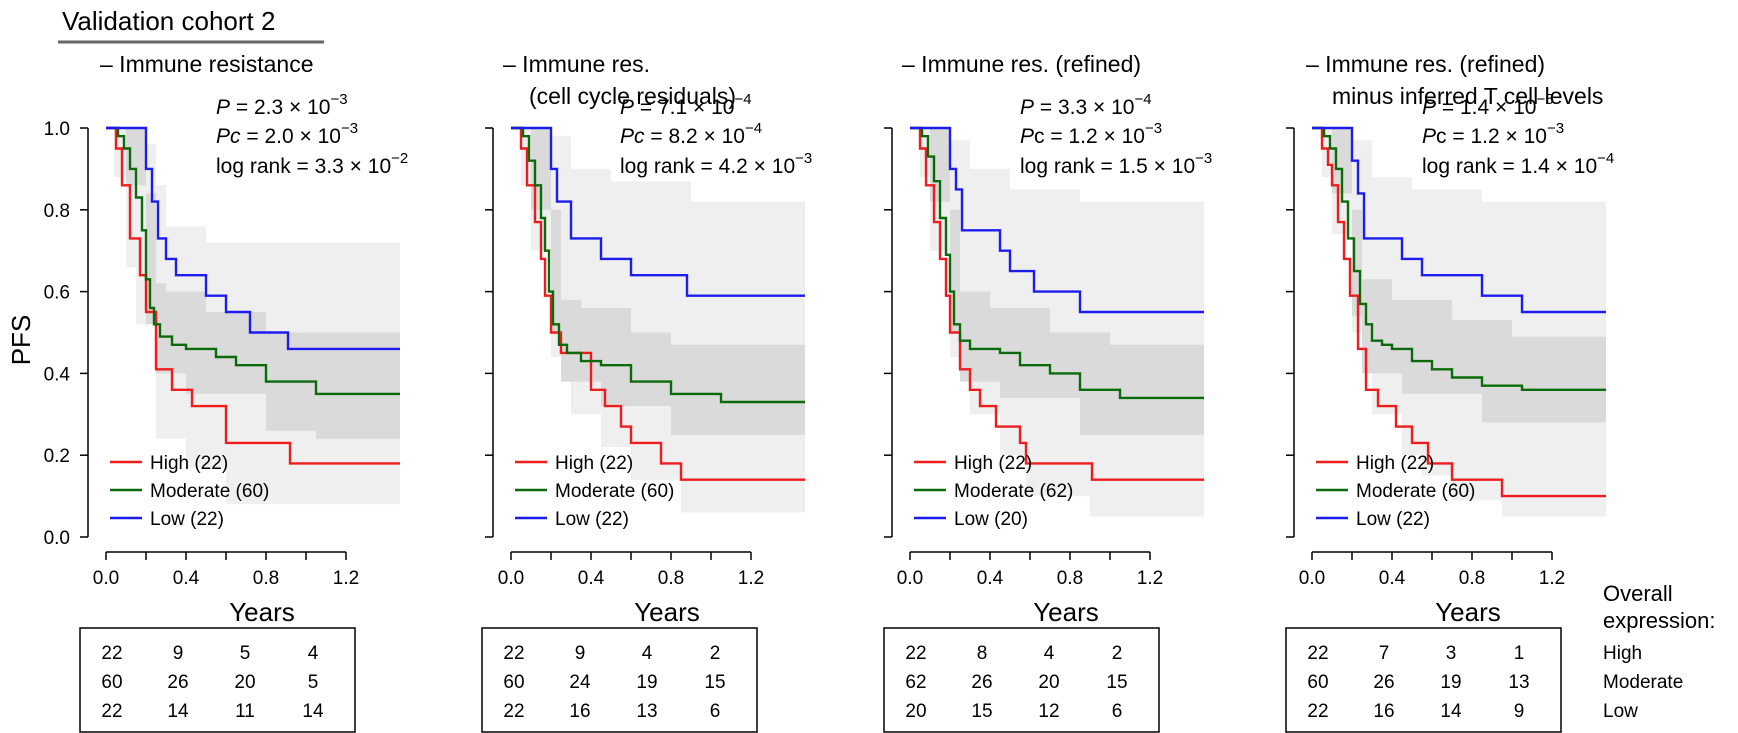  What do you see at coordinates (206, 64) in the screenshot?
I see `panel-title: – Immune resistance` at bounding box center [206, 64].